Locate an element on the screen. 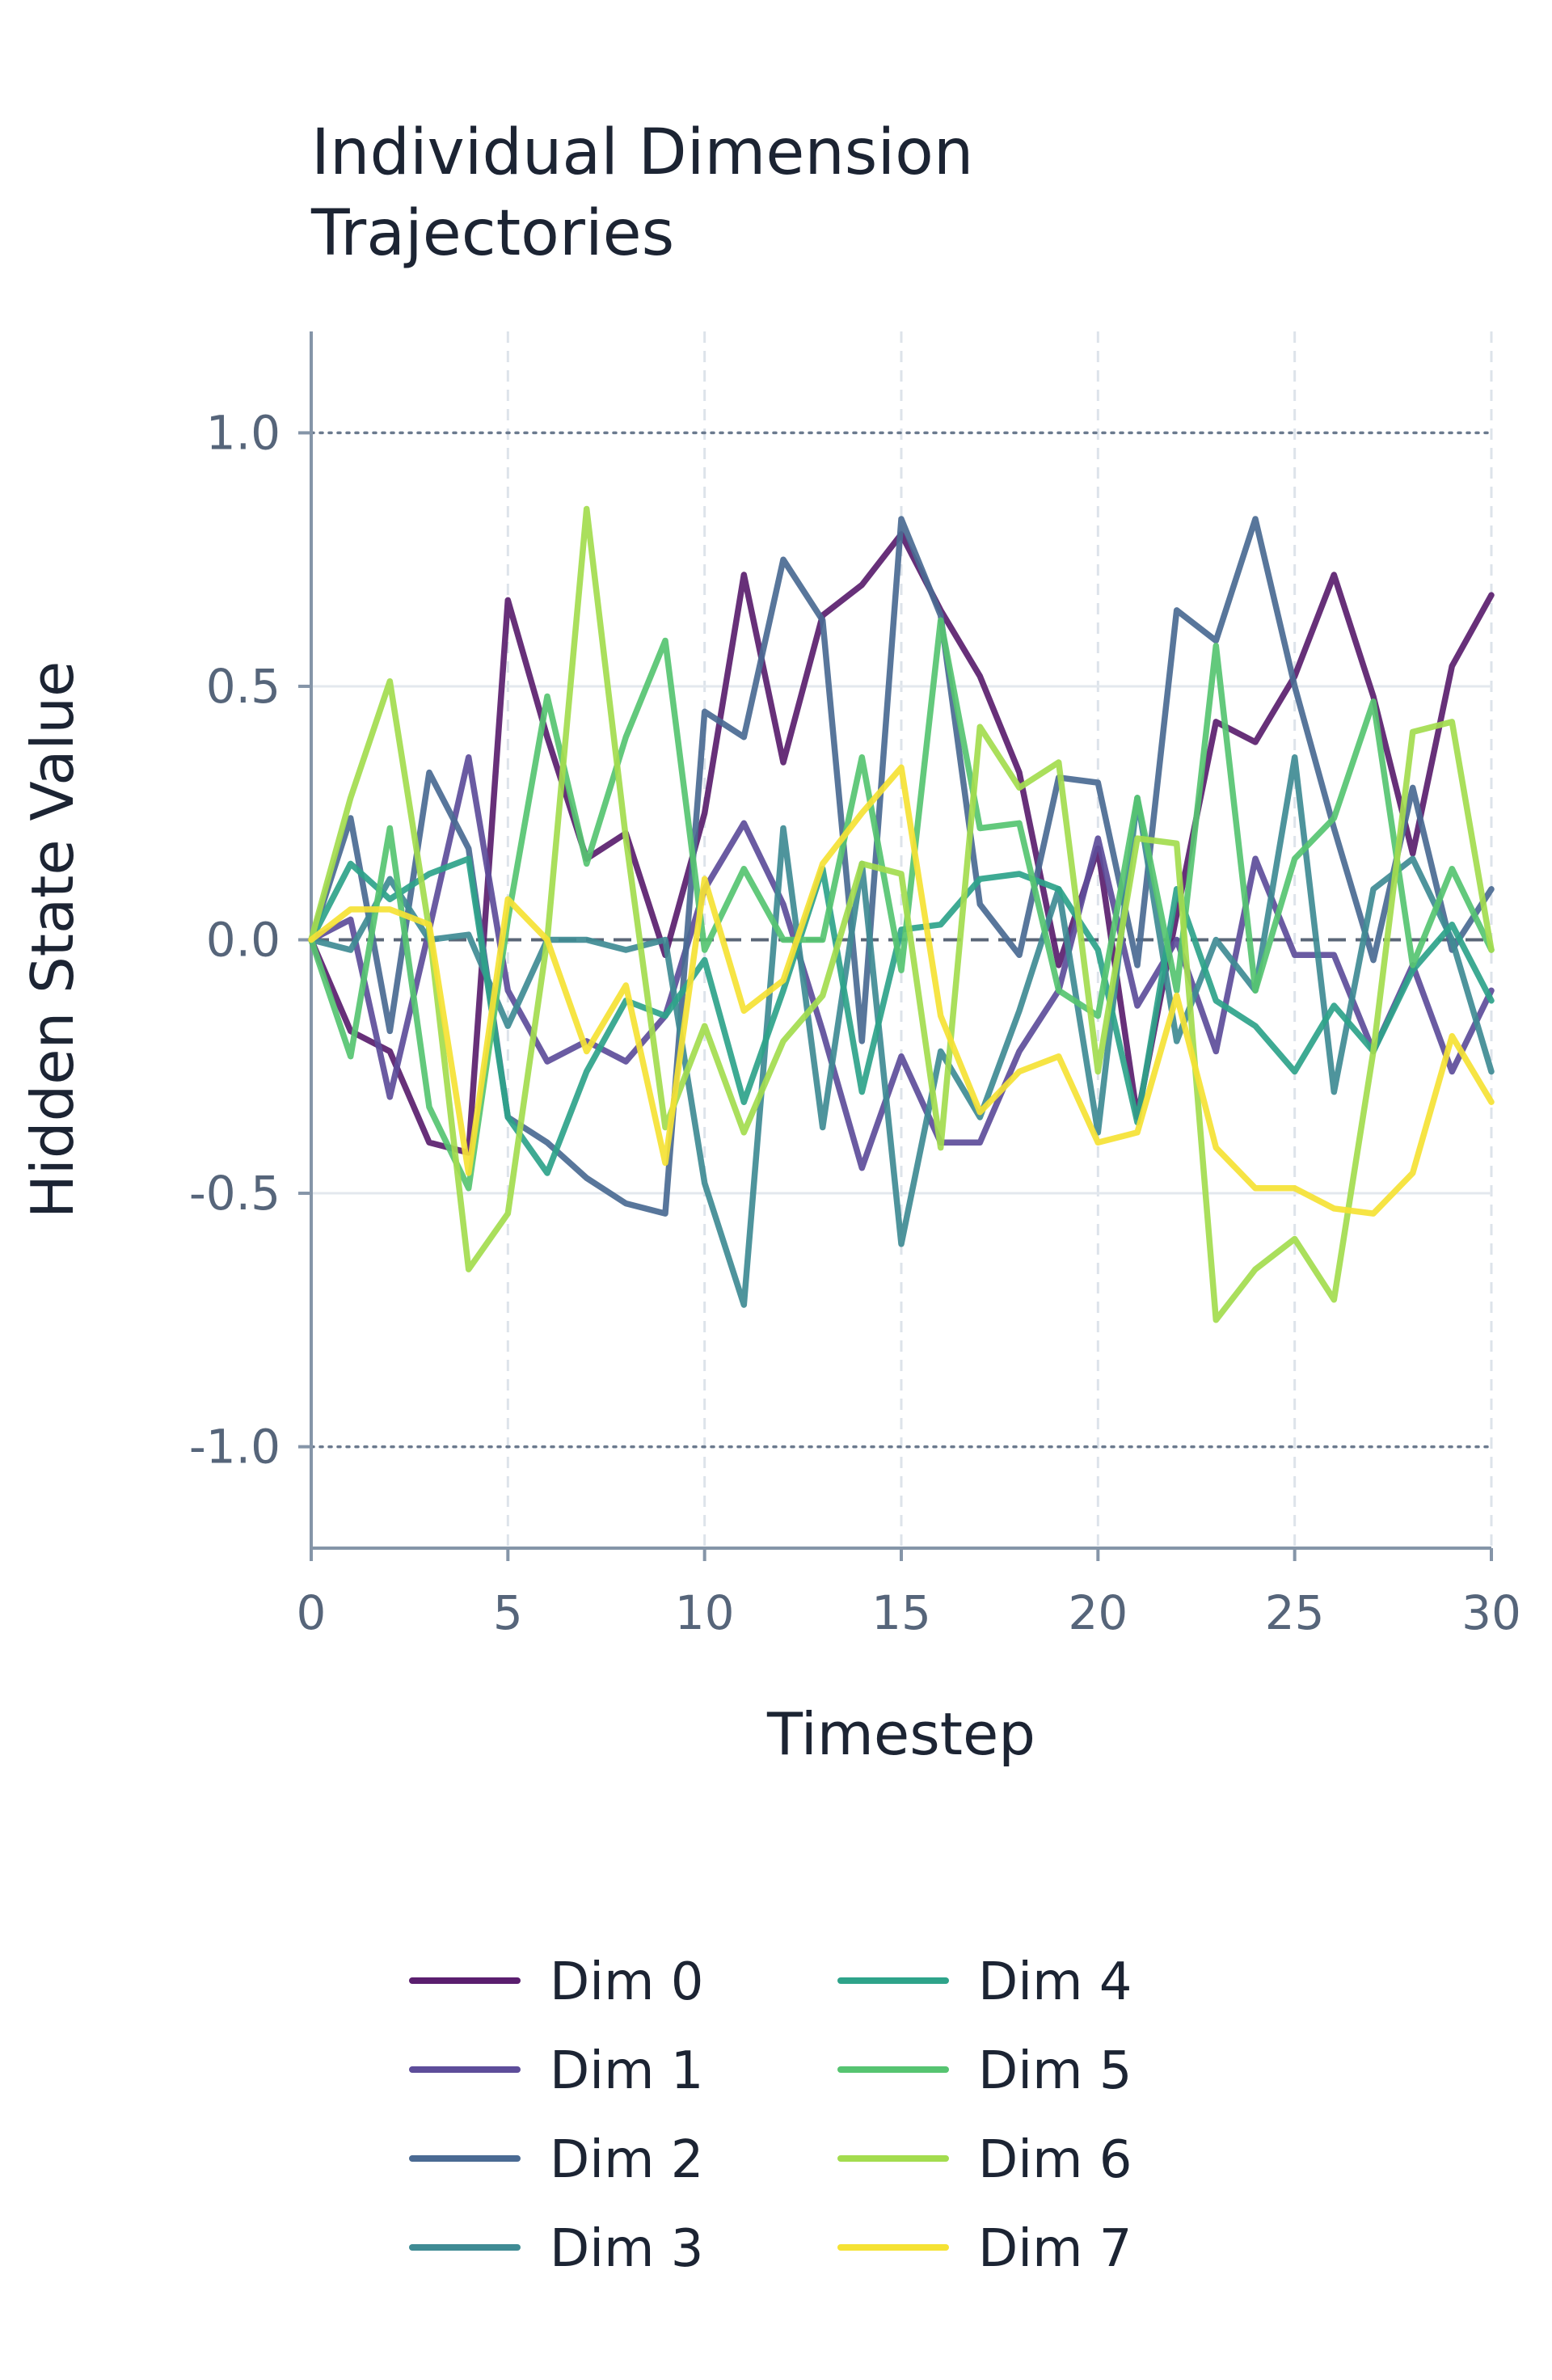 This screenshot has height=2380, width=1552. y-tick-label: 1.0 is located at coordinates (243, 432).